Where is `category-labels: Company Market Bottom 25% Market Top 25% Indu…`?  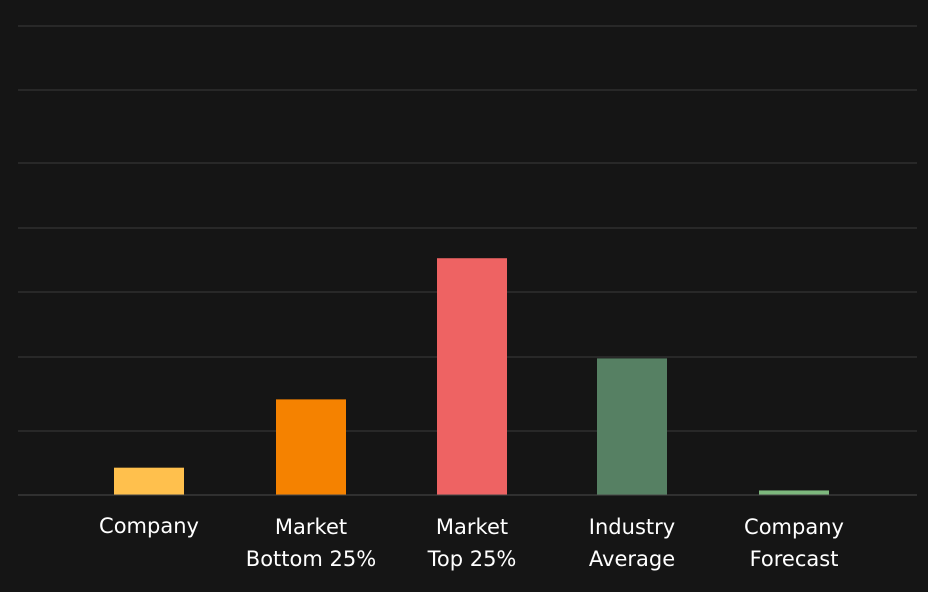 category-labels: Company Market Bottom 25% Market Top 25% Indu… is located at coordinates (471, 542).